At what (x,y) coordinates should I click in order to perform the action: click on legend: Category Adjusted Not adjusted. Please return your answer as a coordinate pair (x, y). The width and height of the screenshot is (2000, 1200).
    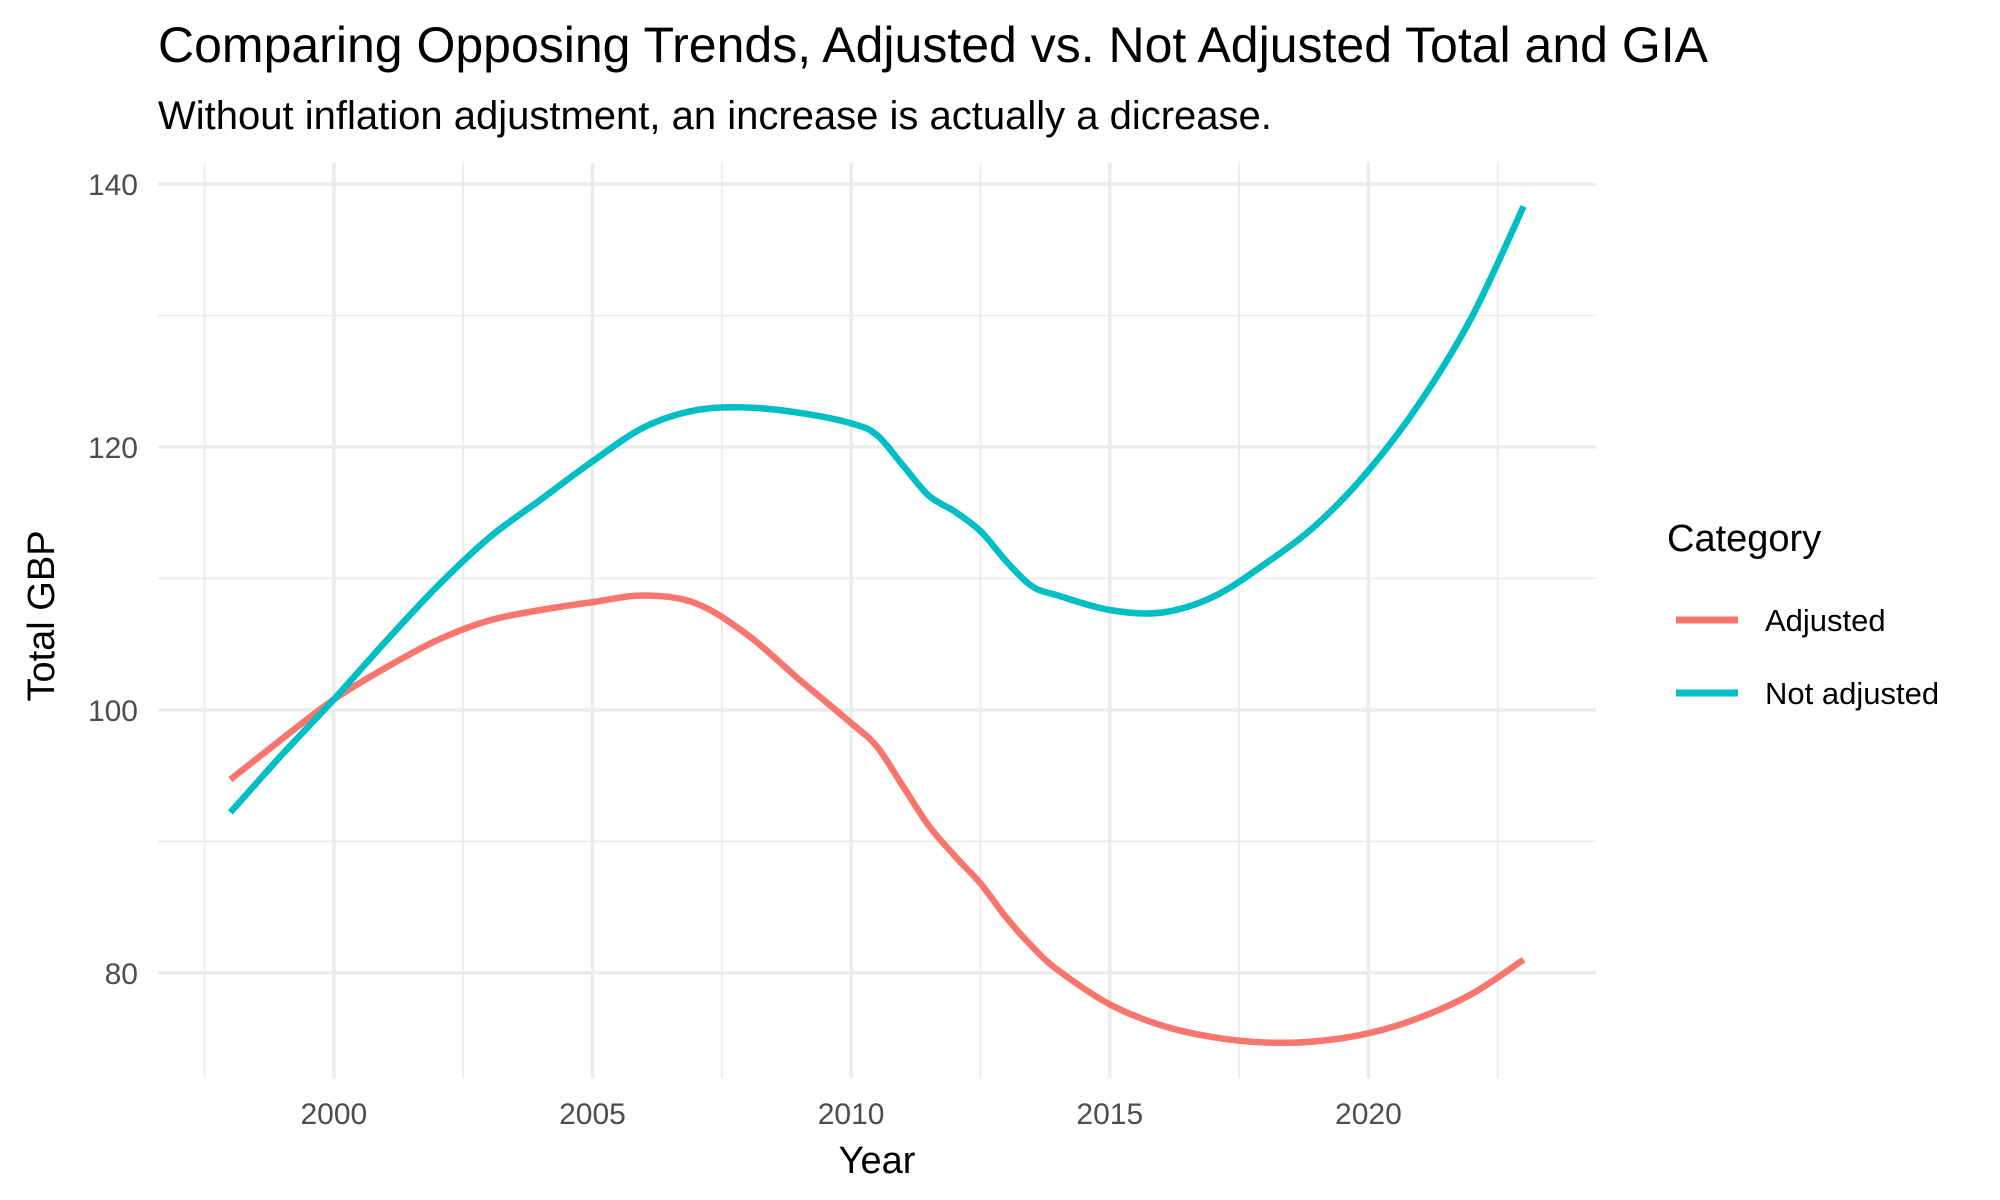
    Looking at the image, I should click on (1803, 614).